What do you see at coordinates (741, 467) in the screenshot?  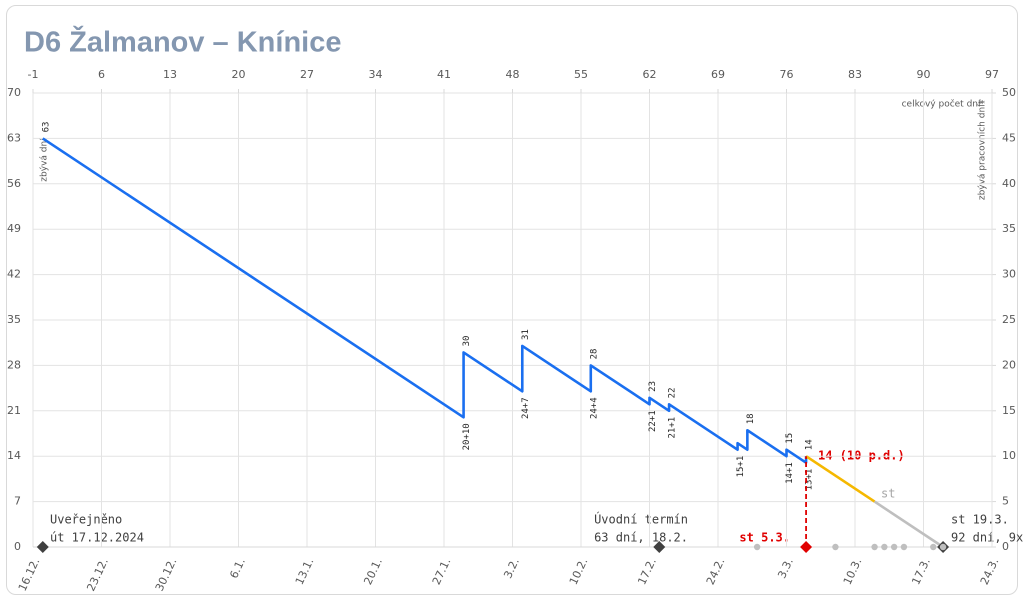 I see `data-label: 15+1` at bounding box center [741, 467].